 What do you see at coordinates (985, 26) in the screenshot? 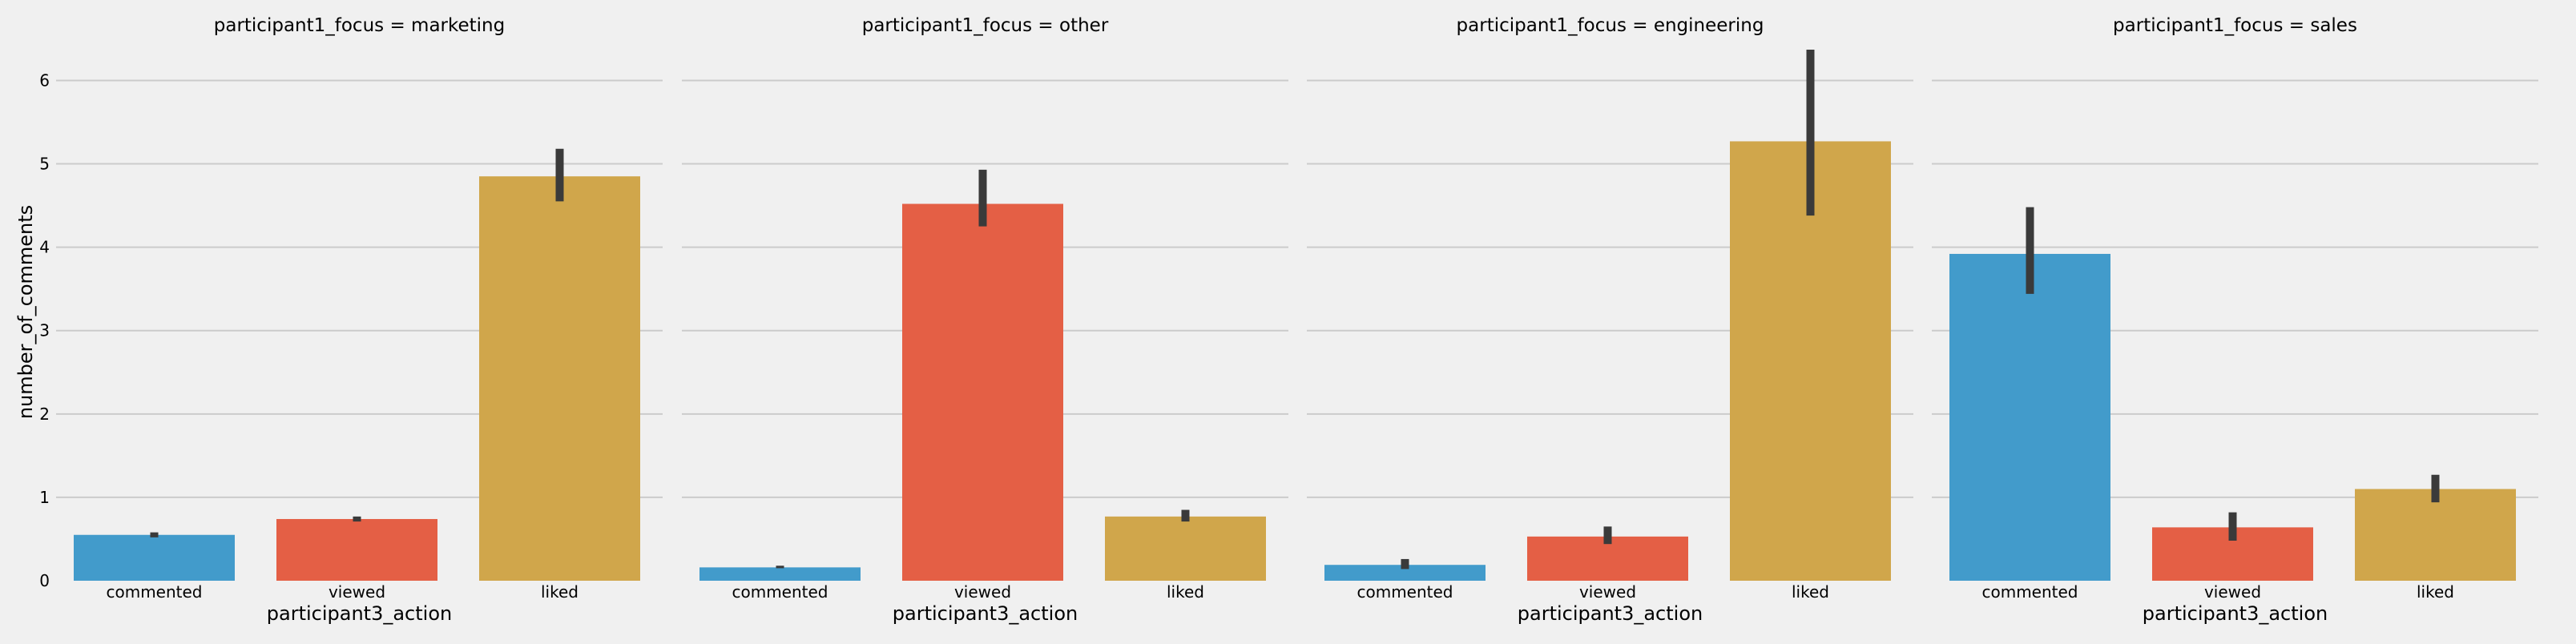
I see `facet-title: participant1_focus = other` at bounding box center [985, 26].